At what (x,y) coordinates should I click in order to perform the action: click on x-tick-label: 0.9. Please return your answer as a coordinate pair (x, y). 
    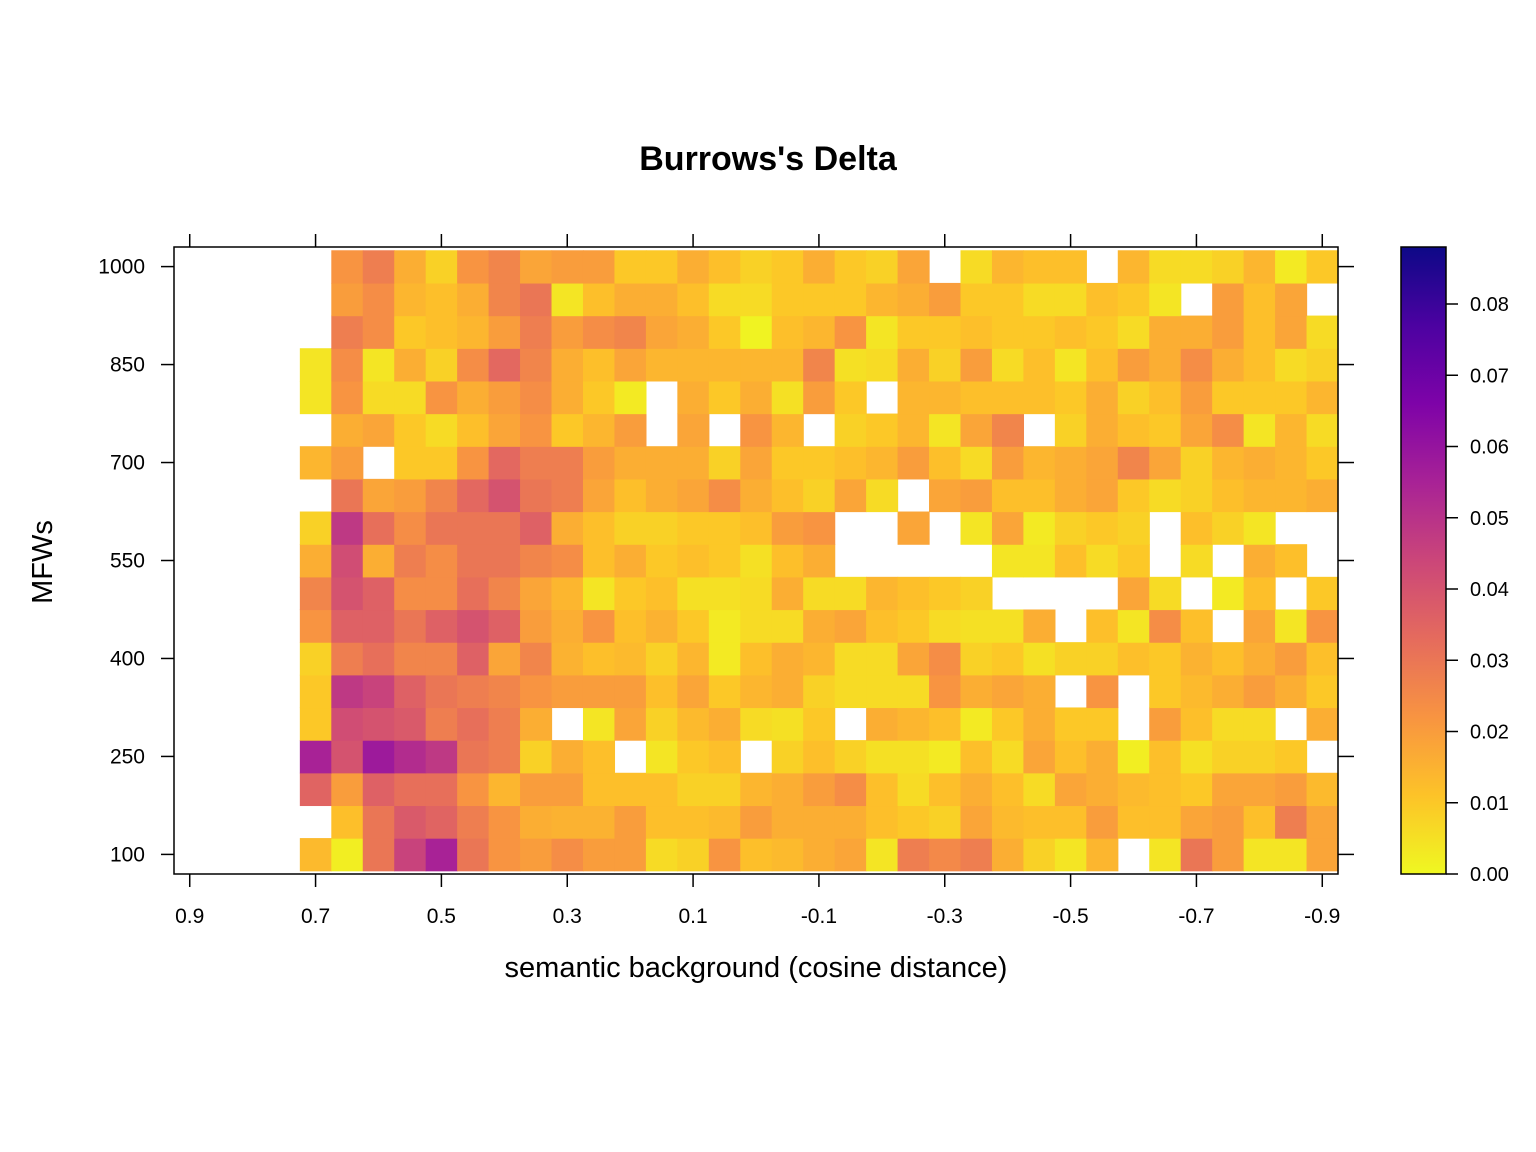
    Looking at the image, I should click on (189, 916).